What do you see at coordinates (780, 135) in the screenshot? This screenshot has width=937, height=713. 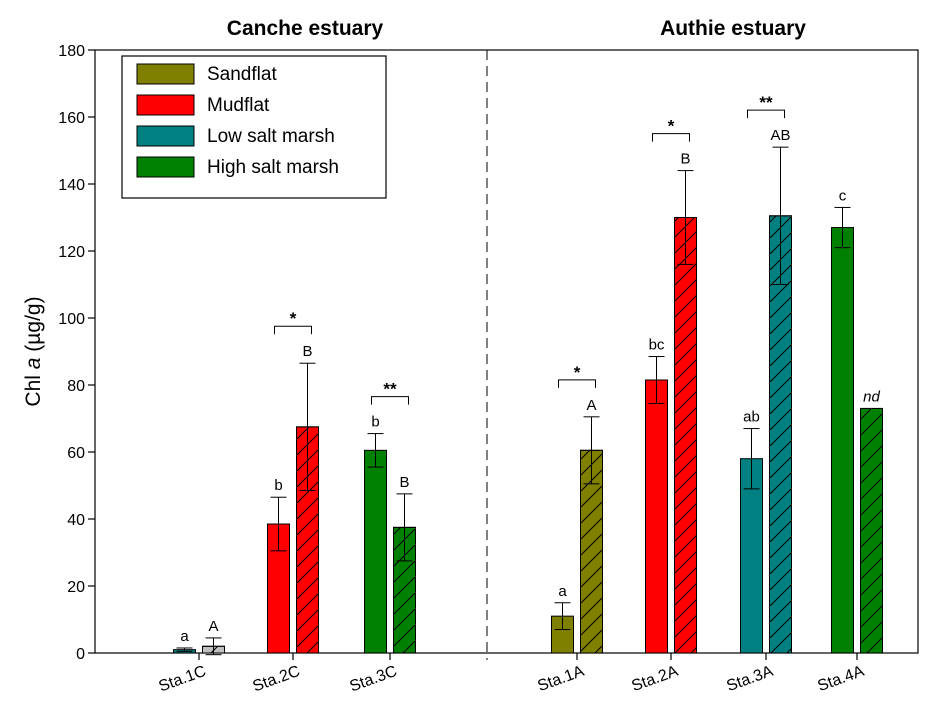 I see `significance-letter: AB` at bounding box center [780, 135].